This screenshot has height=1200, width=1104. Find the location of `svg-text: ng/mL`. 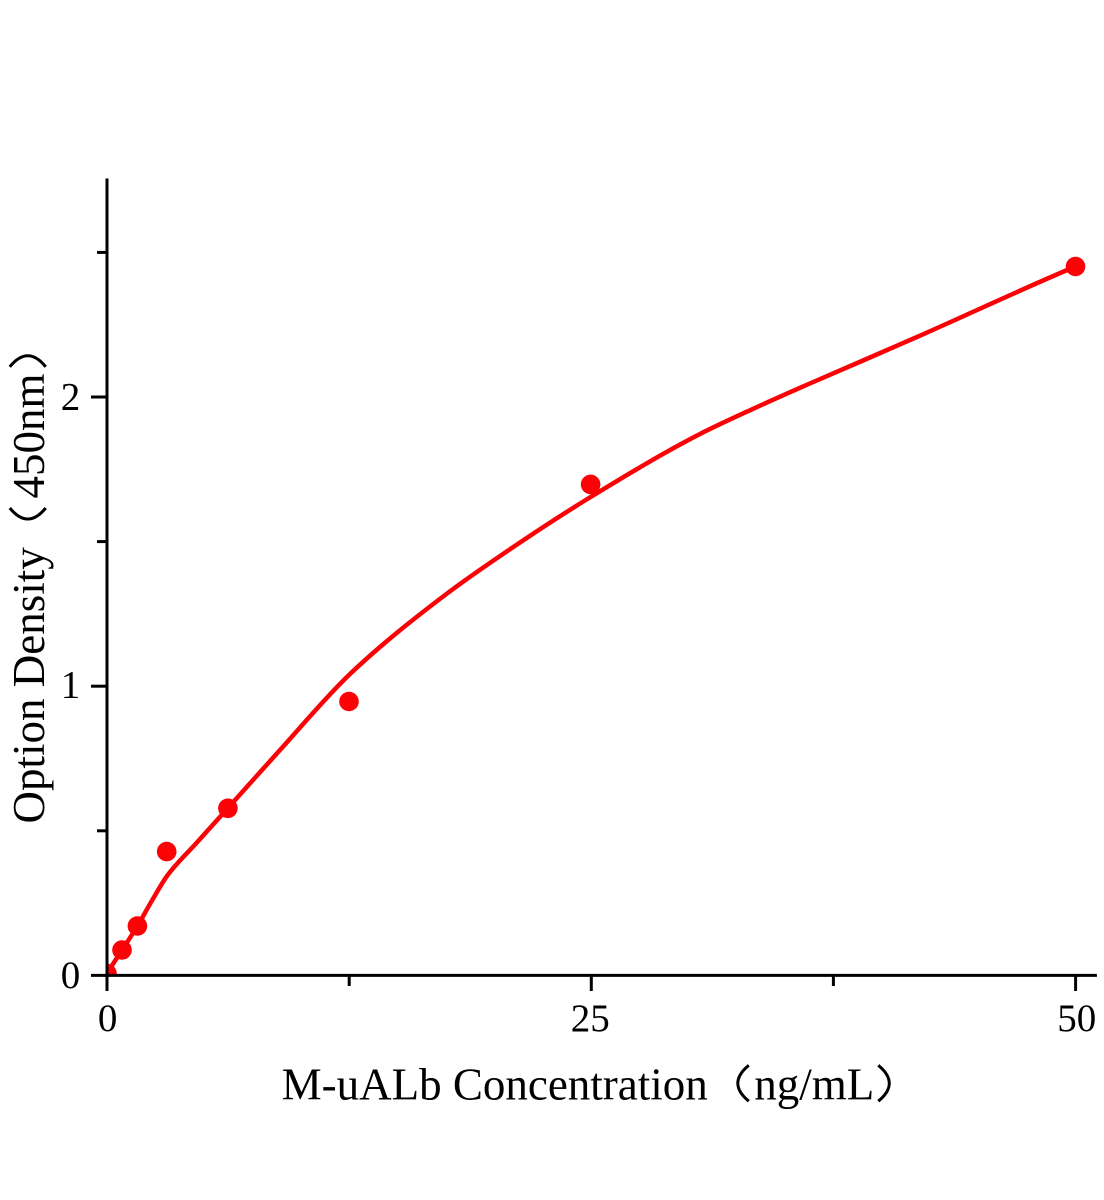

svg-text: ng/mL is located at coordinates (814, 1085).